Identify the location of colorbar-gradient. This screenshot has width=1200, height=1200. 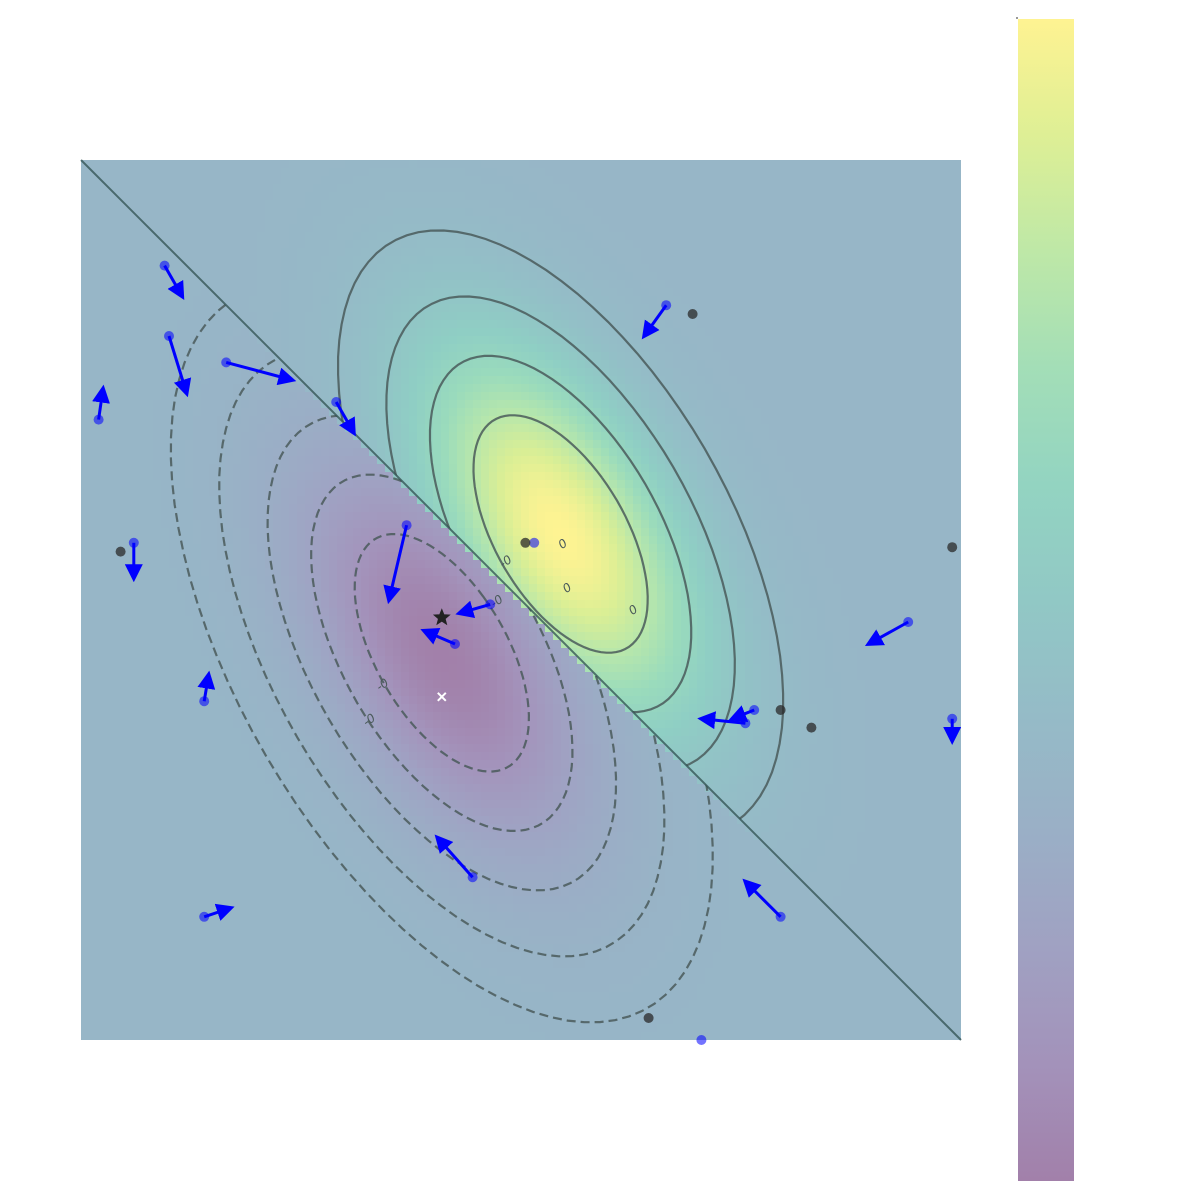
(1046, 600).